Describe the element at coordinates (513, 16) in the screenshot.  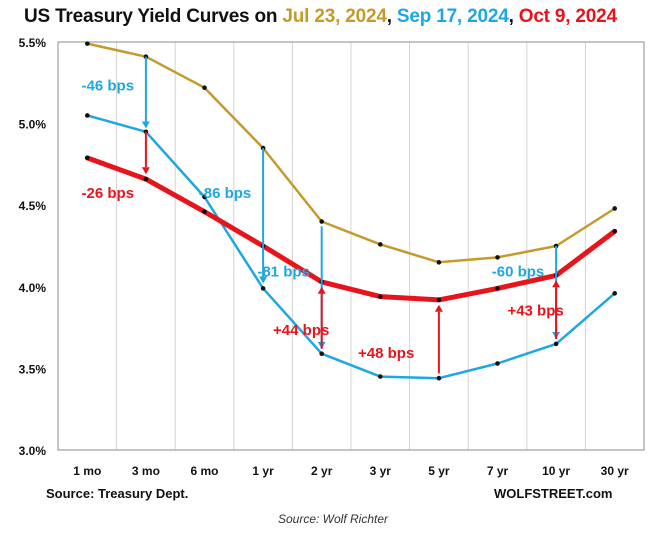
I see `title-sep-2: ,` at that location.